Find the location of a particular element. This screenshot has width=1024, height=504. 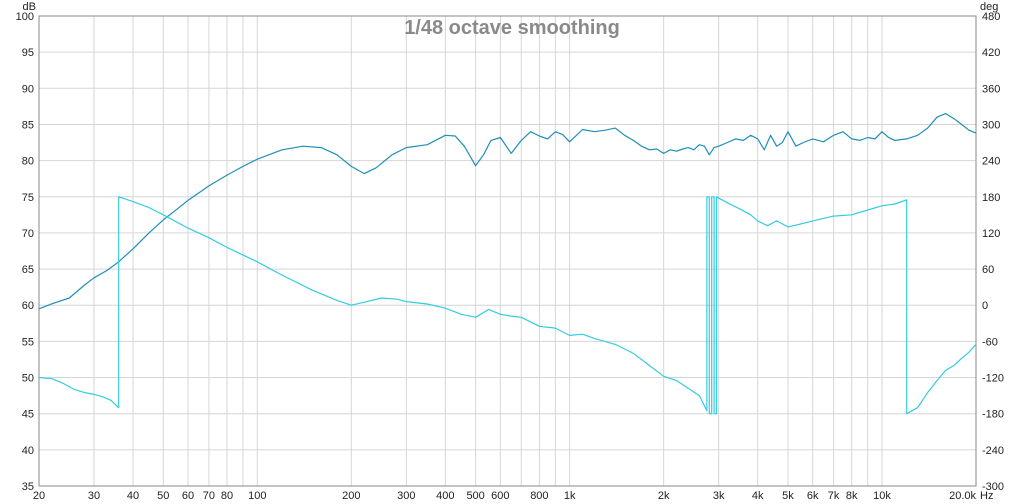

right-tick-label: -60 is located at coordinates (990, 342).